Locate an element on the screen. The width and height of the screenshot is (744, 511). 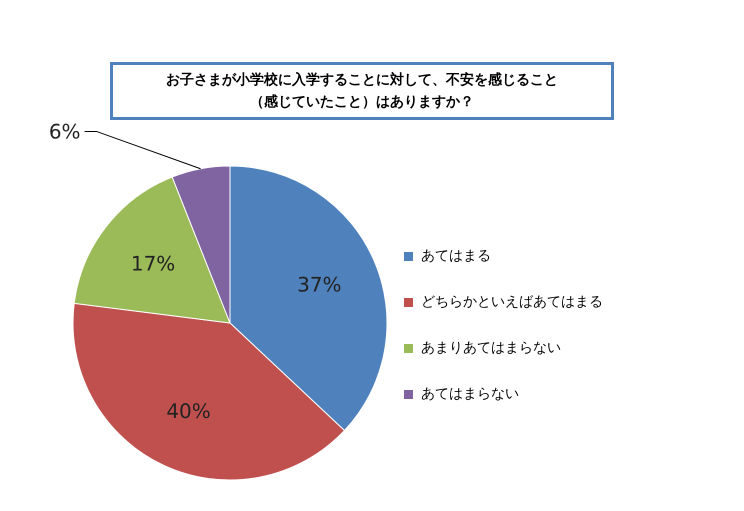
data-label: 37% is located at coordinates (319, 284).